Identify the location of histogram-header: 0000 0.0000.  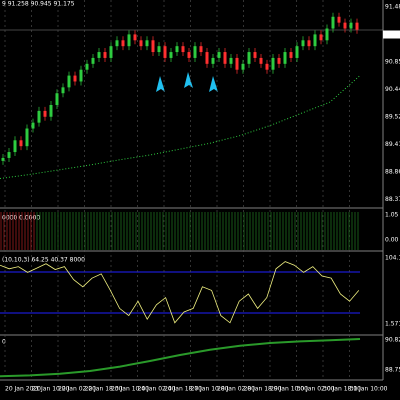
(21, 218).